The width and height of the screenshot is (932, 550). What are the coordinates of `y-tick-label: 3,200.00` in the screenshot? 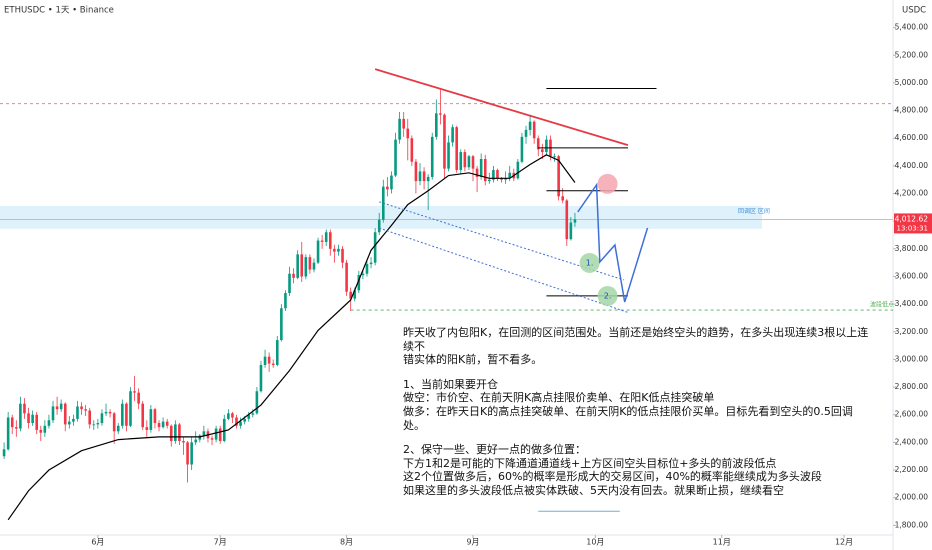 It's located at (912, 331).